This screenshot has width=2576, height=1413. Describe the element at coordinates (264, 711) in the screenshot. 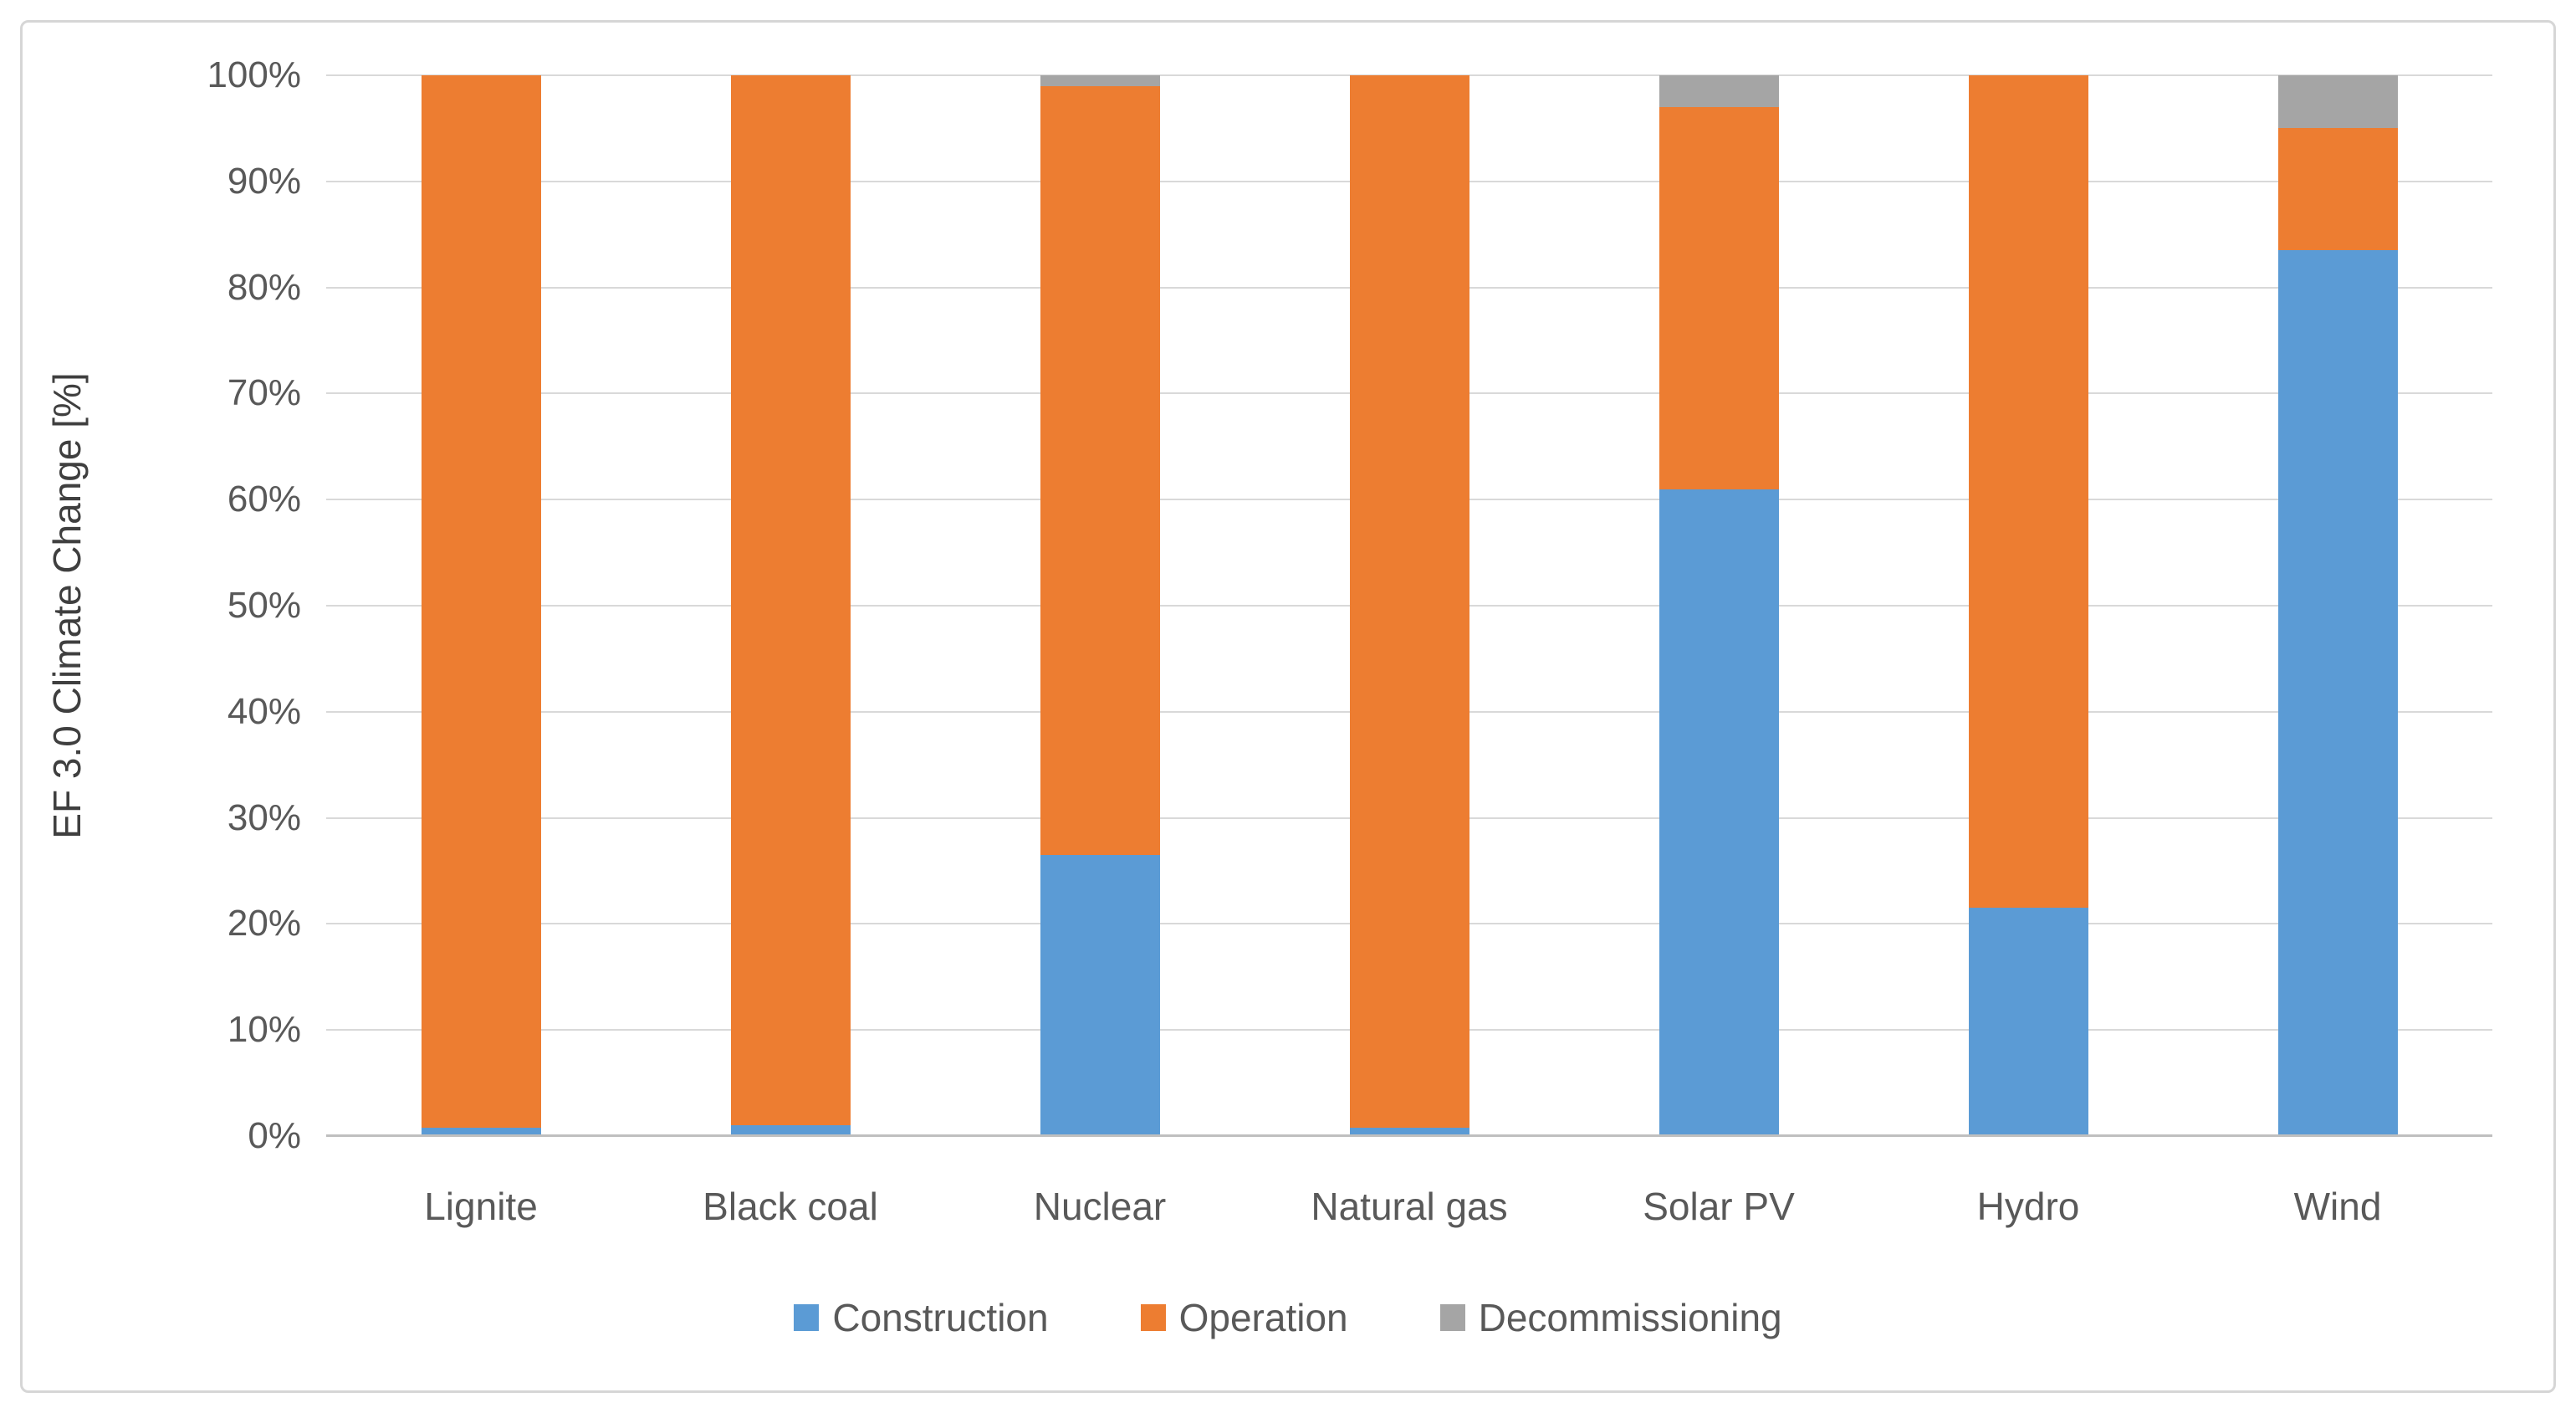

I see `y-tick-label-40: 40%` at that location.